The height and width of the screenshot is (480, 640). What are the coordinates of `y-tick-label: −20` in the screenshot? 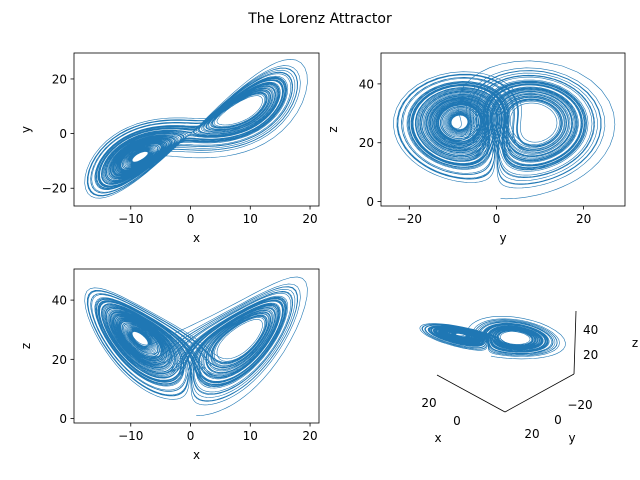 It's located at (54, 189).